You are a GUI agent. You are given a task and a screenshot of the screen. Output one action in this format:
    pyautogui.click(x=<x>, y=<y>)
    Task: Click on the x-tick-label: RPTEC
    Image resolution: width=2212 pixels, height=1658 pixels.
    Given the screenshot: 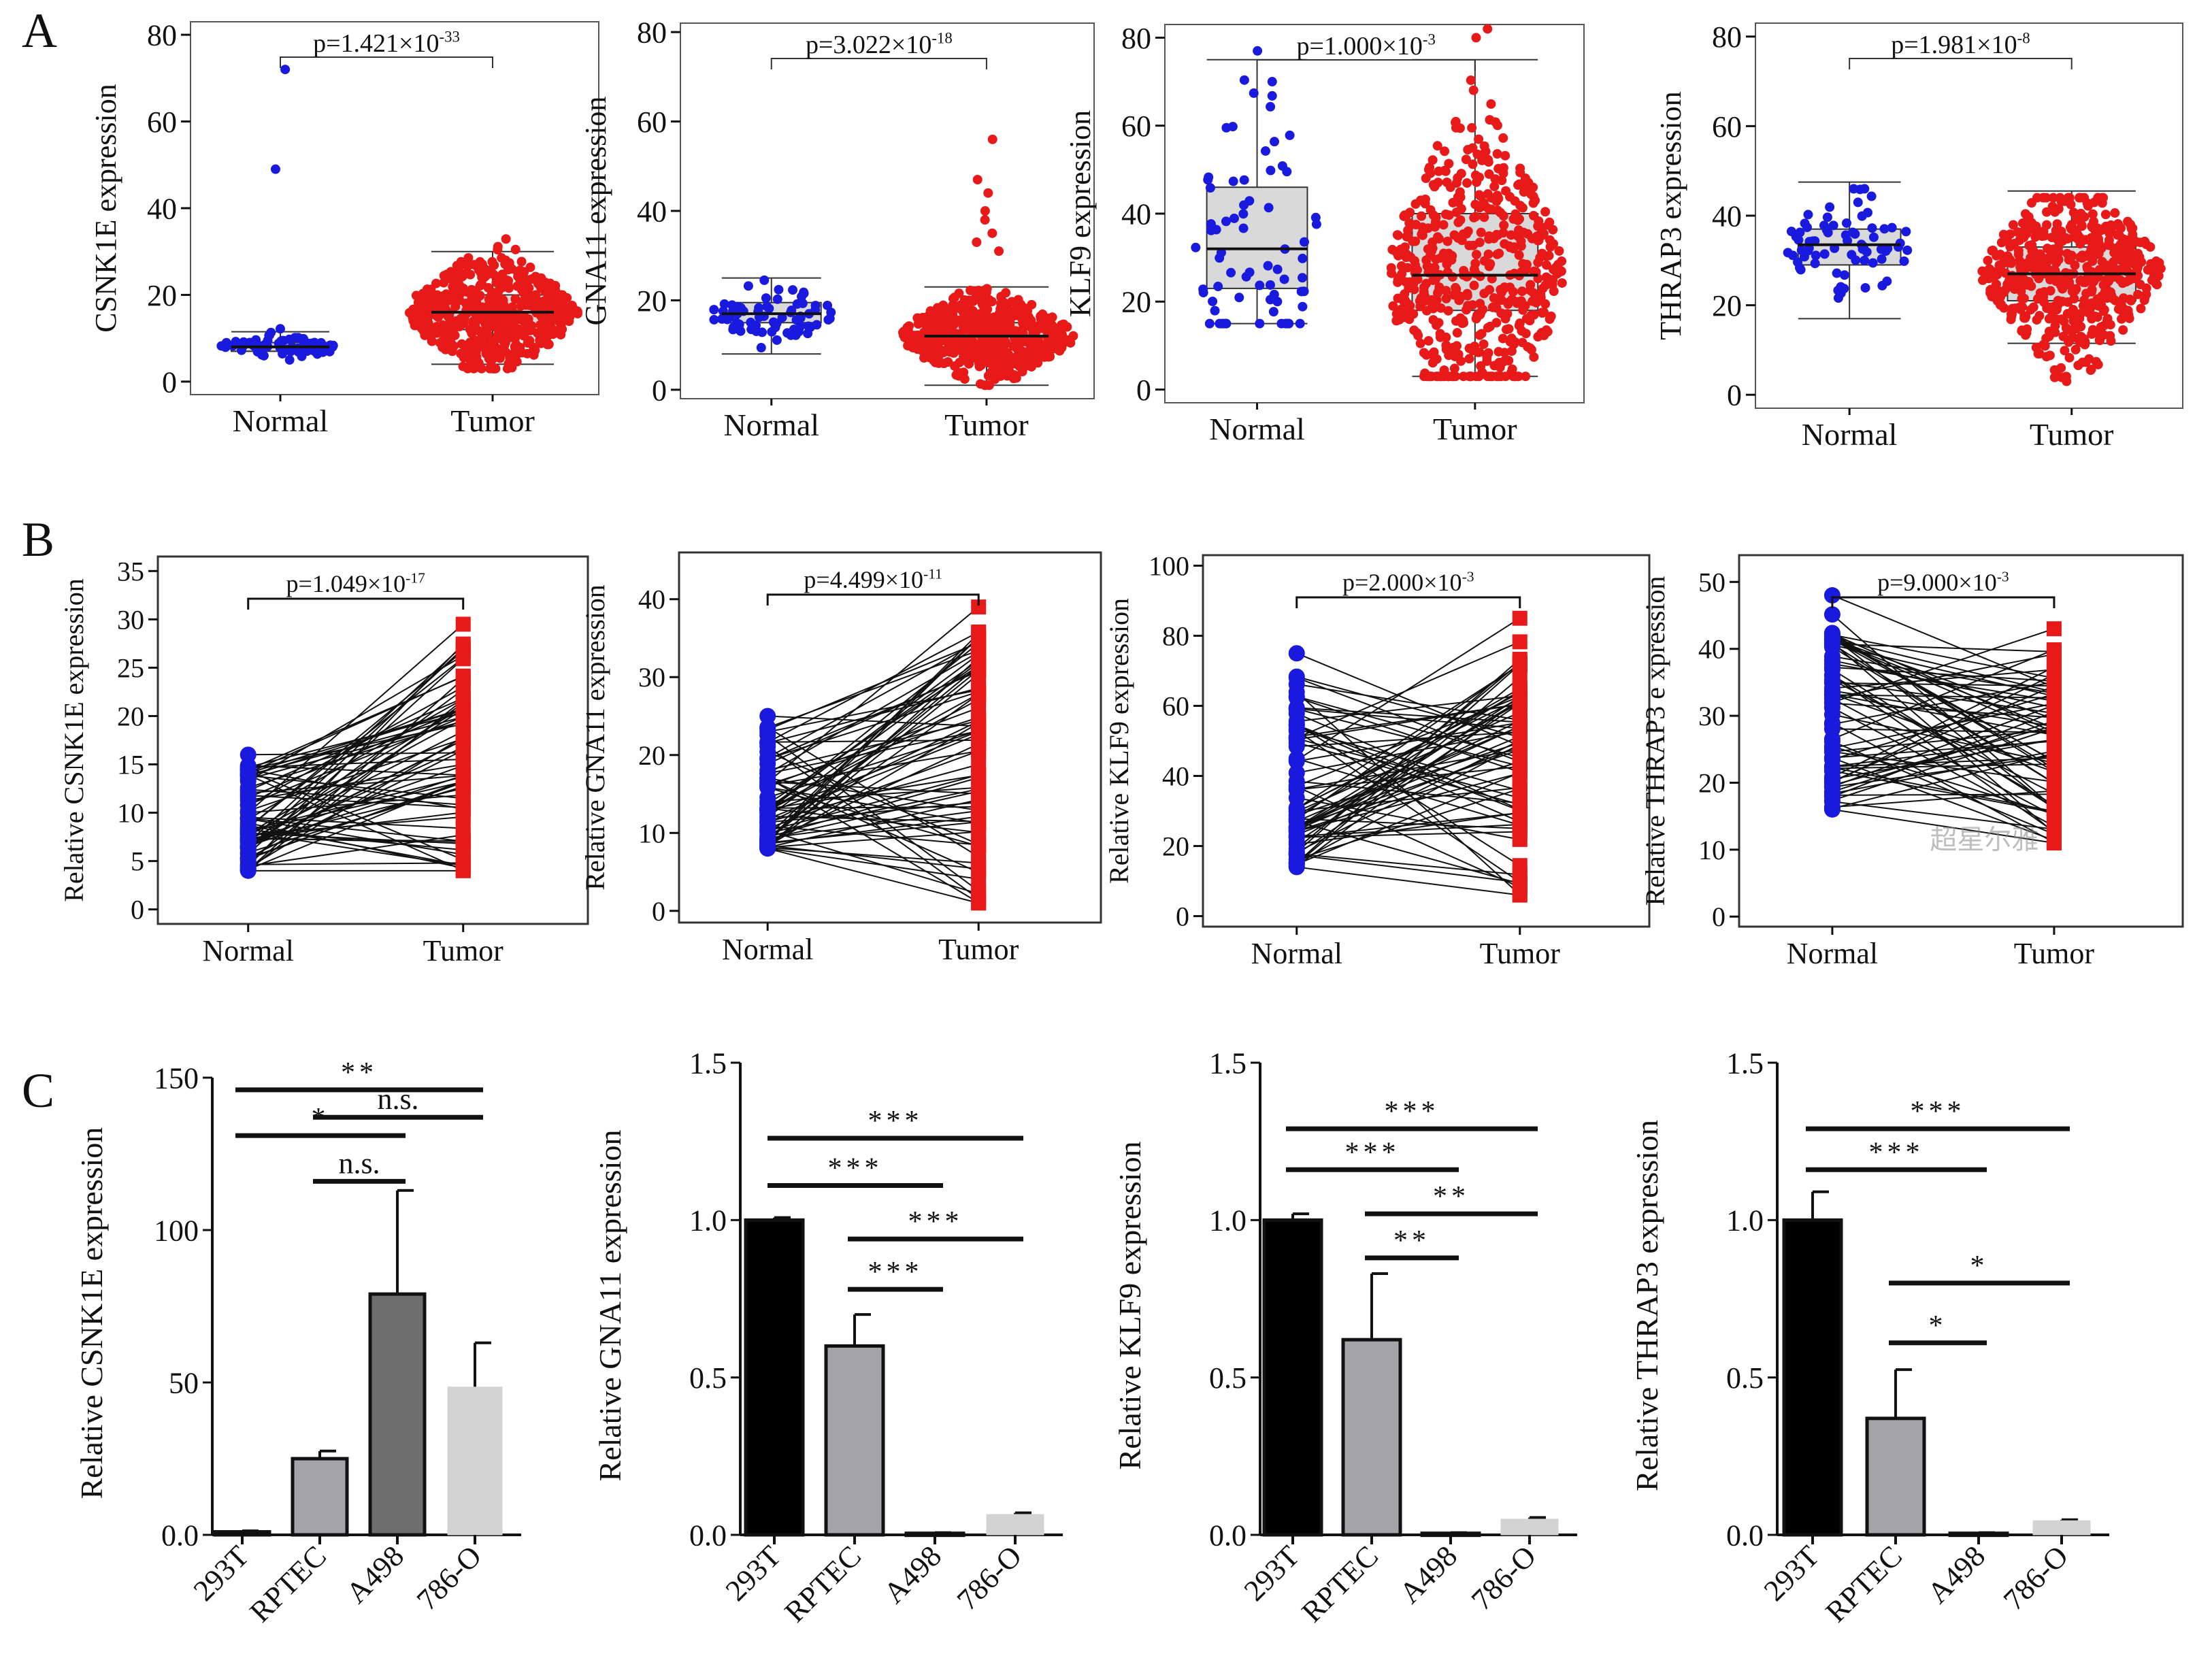 What is the action you would take?
    pyautogui.click(x=1340, y=1583)
    